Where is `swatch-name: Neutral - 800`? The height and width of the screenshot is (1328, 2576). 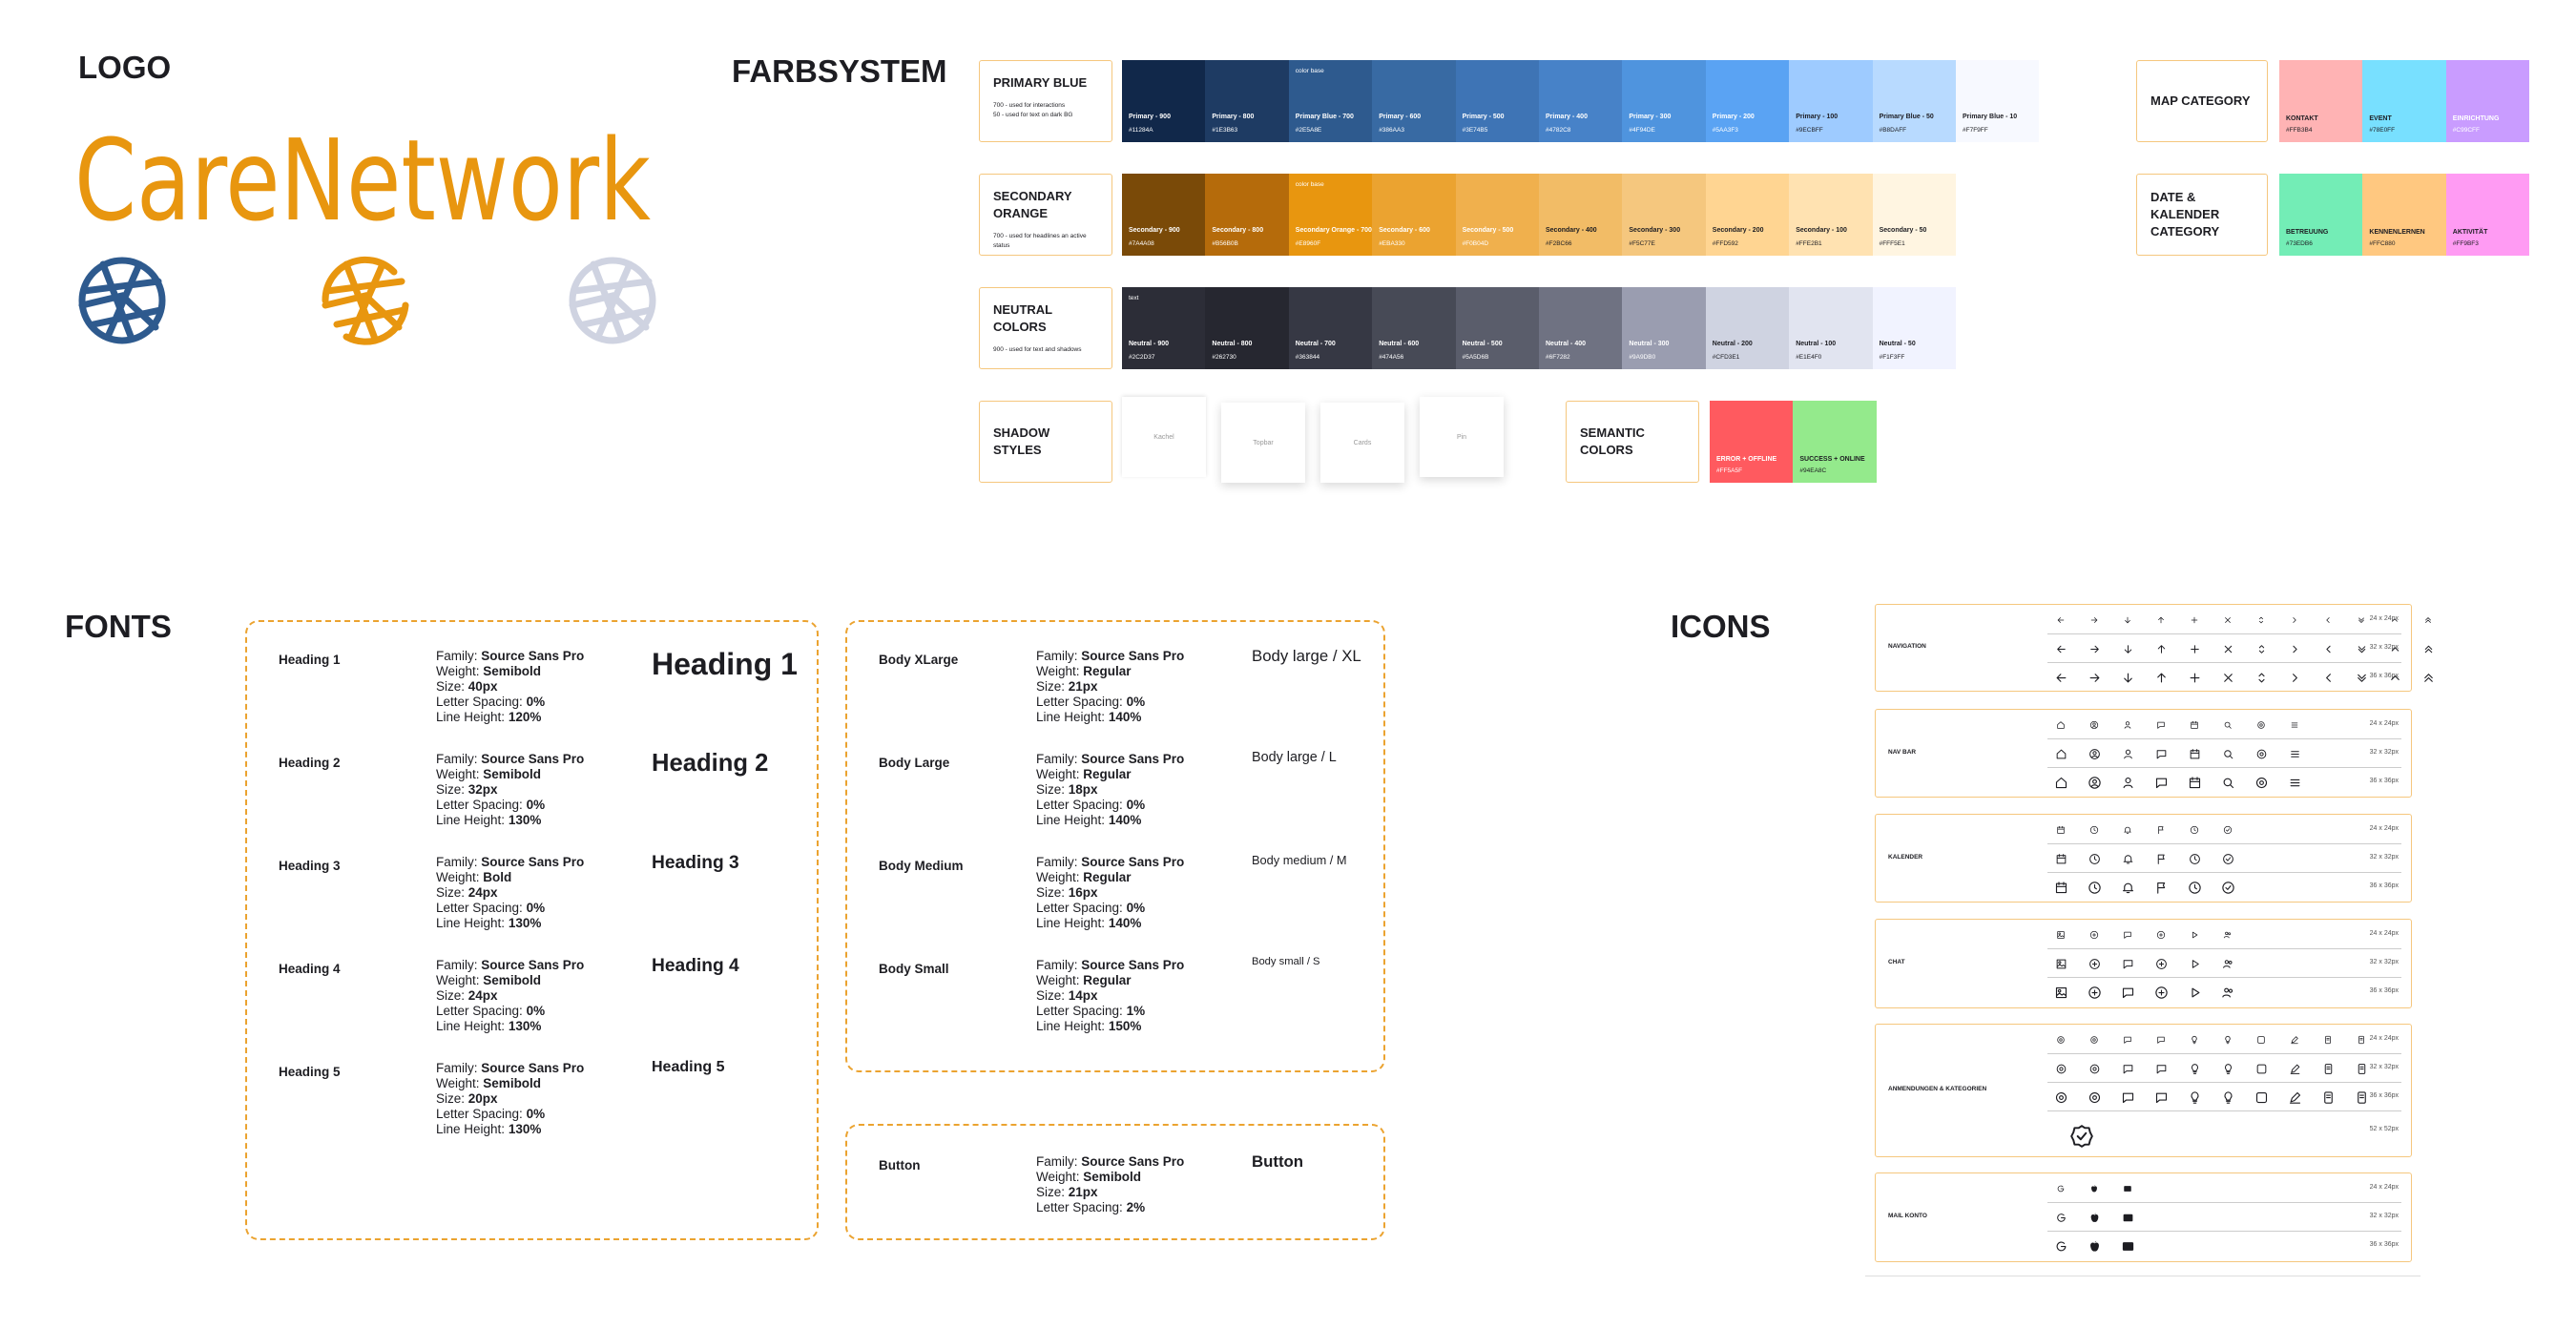
swatch-name: Neutral - 800 is located at coordinates (1232, 344).